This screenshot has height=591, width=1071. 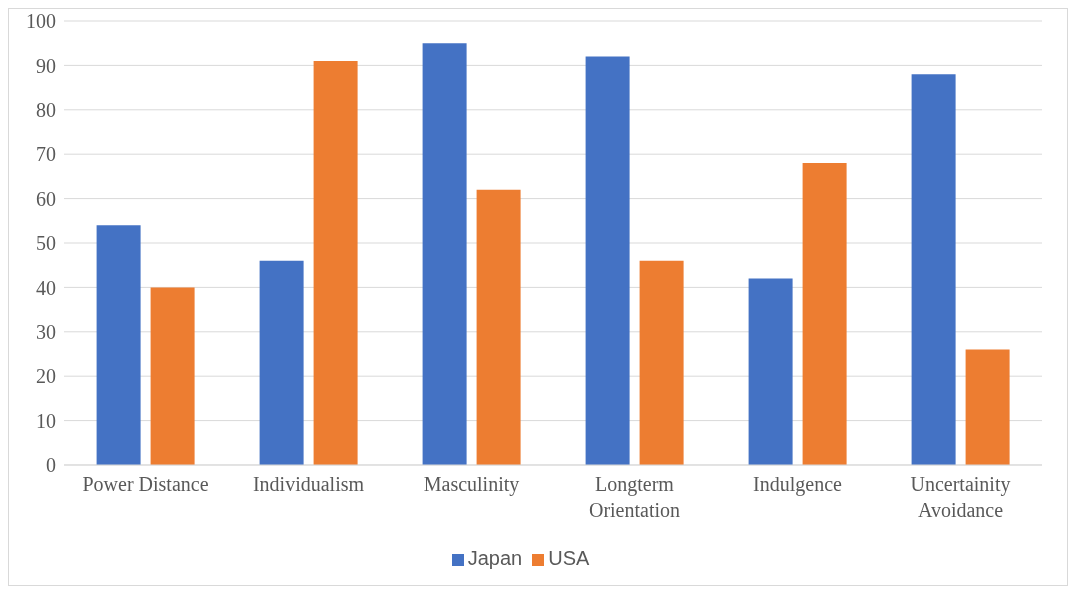 What do you see at coordinates (46, 376) in the screenshot?
I see `y-tick-label: 20` at bounding box center [46, 376].